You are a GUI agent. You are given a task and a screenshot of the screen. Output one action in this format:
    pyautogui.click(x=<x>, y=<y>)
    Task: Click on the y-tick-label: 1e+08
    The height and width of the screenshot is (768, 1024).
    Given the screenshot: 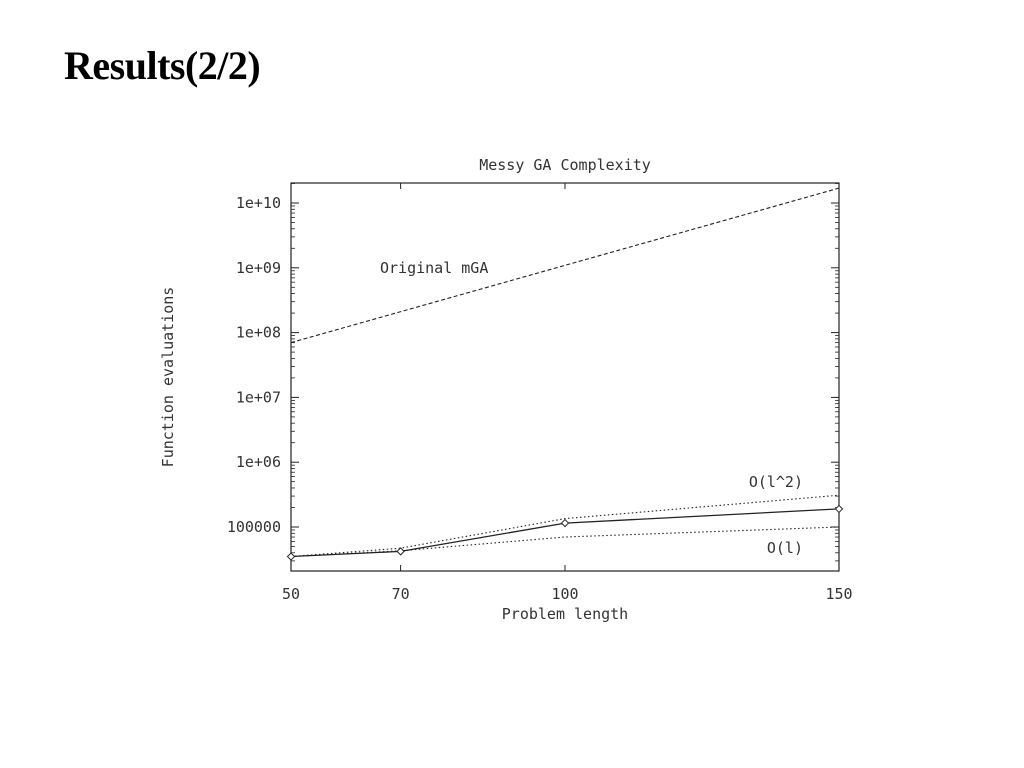 What is the action you would take?
    pyautogui.click(x=258, y=333)
    